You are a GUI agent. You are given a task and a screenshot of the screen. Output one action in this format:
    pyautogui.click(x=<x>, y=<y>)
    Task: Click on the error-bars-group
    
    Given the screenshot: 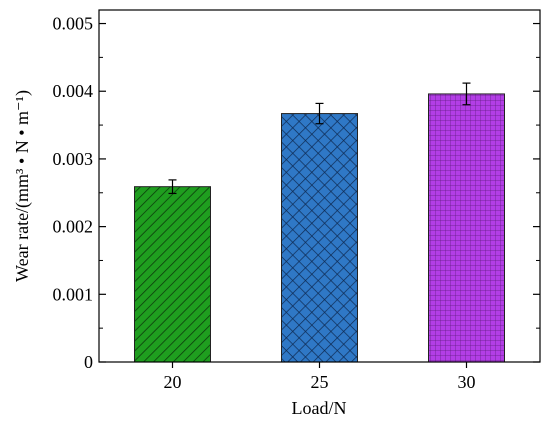 What is the action you would take?
    pyautogui.click(x=319, y=138)
    